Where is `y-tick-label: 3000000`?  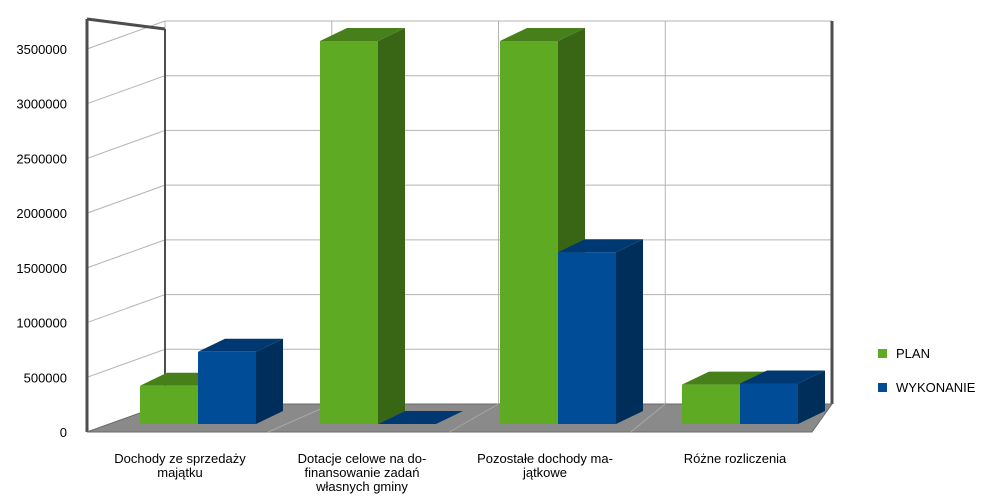
y-tick-label: 3000000 is located at coordinates (41, 104).